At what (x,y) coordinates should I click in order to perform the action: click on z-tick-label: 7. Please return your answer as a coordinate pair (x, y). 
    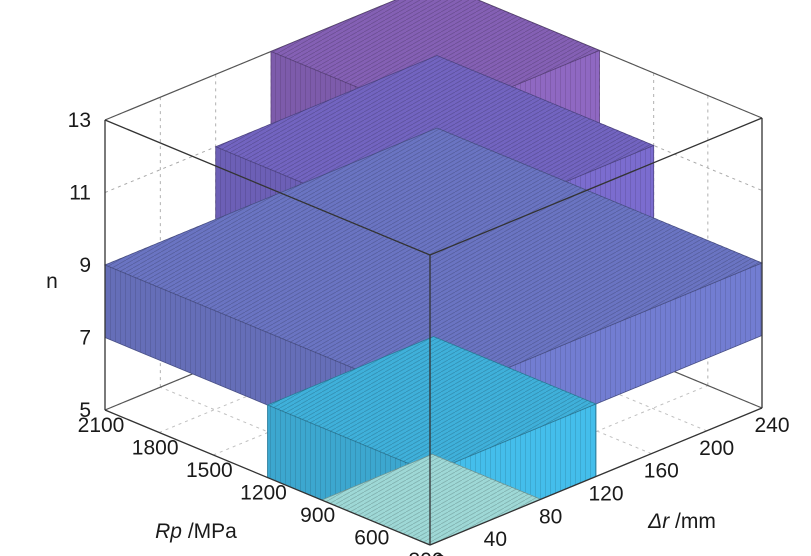
    Looking at the image, I should click on (85, 338).